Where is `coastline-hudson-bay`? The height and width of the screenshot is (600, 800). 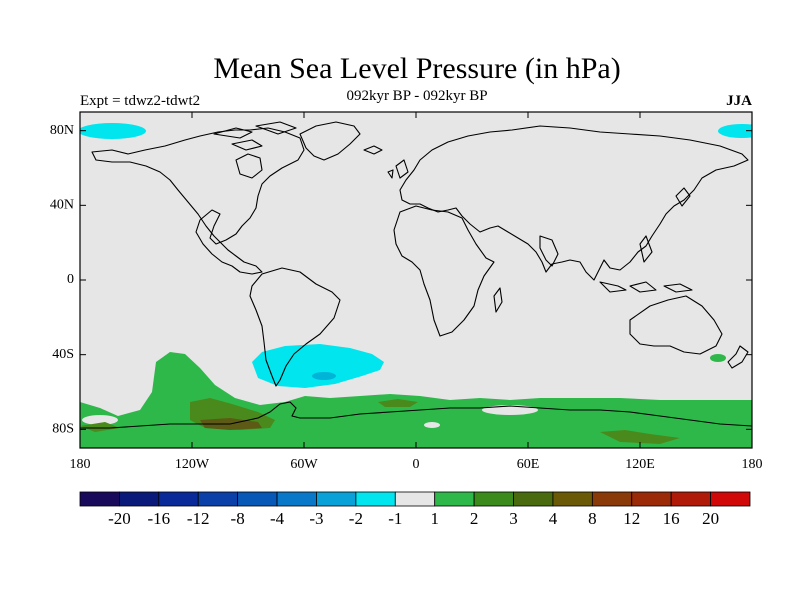
coastline-hudson-bay is located at coordinates (249, 166).